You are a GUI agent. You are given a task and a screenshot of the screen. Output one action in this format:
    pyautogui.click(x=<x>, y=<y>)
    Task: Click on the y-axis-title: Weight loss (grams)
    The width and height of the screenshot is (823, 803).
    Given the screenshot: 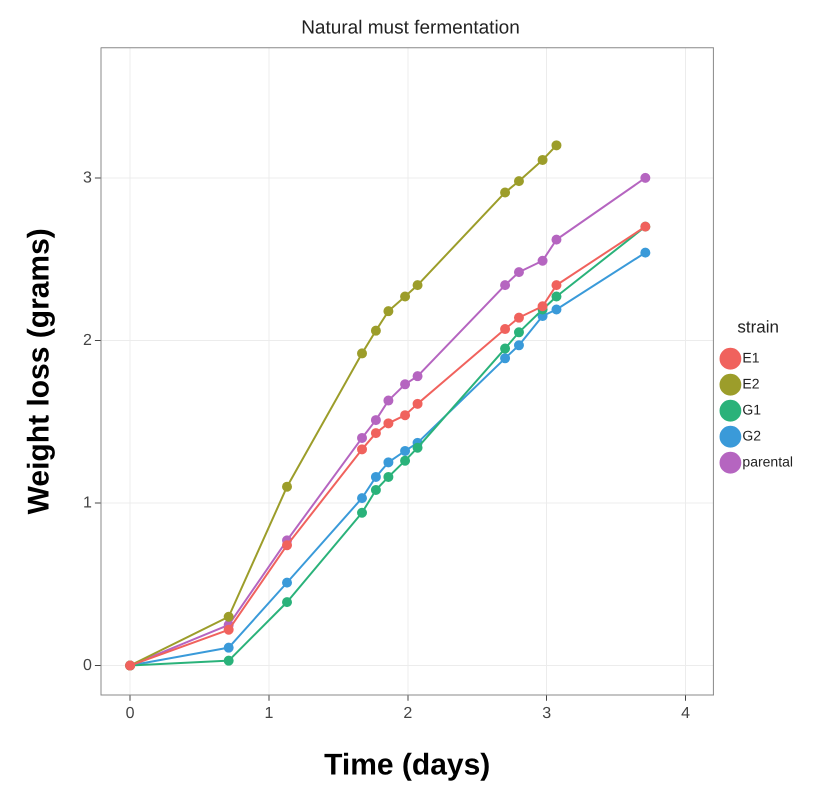 What is the action you would take?
    pyautogui.click(x=39, y=371)
    